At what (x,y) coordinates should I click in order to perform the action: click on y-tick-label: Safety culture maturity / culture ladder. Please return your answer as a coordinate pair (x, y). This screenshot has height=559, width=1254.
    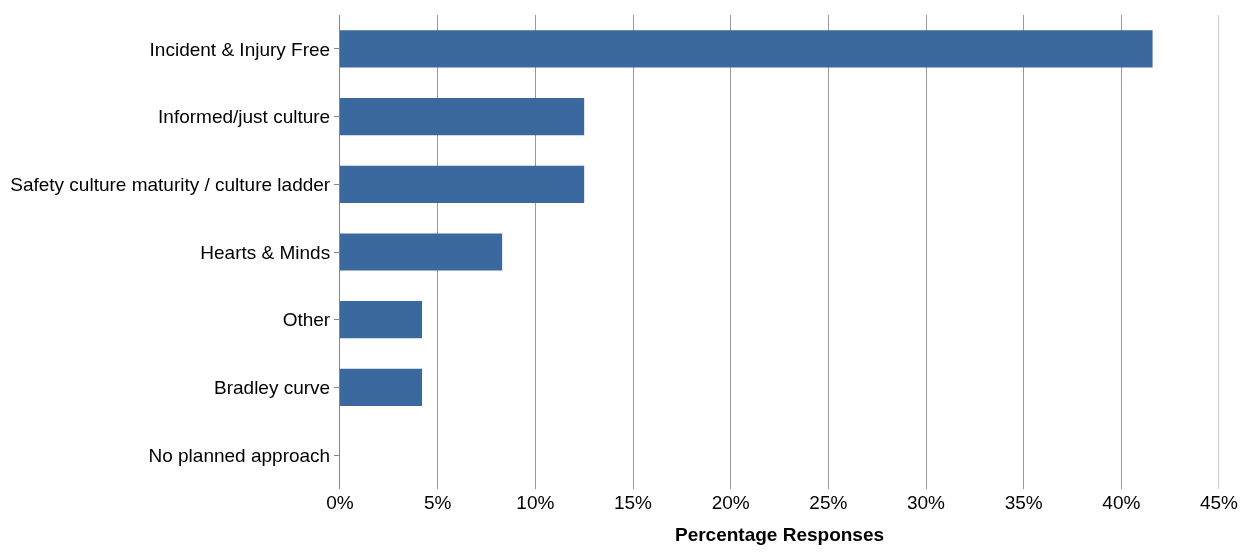
    Looking at the image, I should click on (170, 184).